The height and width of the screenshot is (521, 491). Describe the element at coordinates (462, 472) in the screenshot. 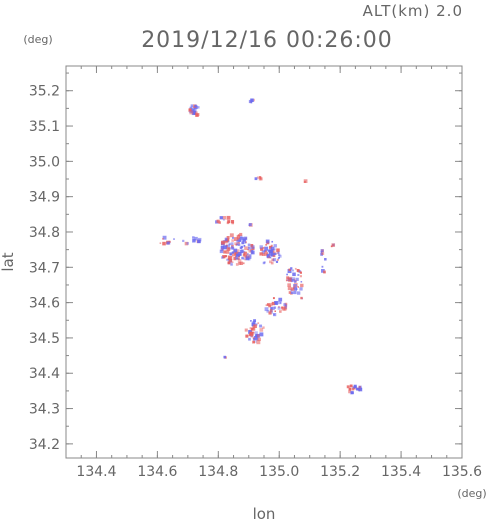

I see `x-tick-label: 135.6` at that location.